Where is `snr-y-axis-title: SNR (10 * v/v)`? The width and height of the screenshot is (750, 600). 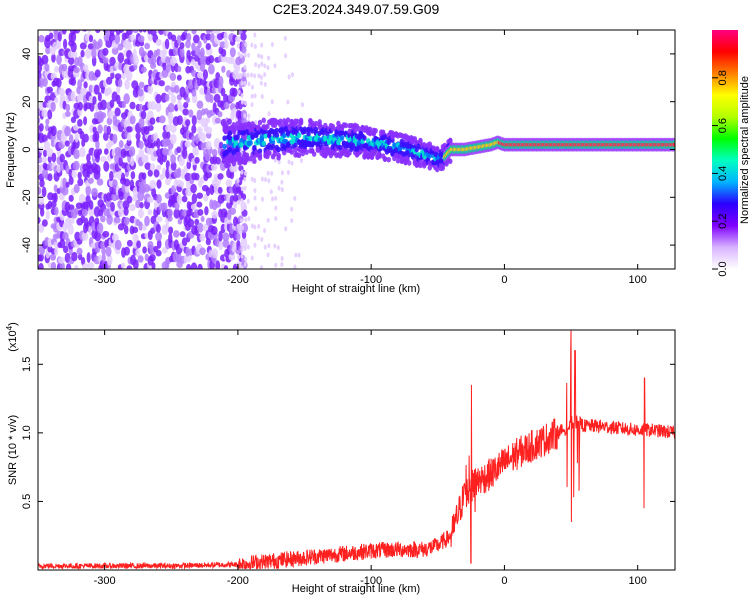 snr-y-axis-title: SNR (10 * v/v) is located at coordinates (13, 450).